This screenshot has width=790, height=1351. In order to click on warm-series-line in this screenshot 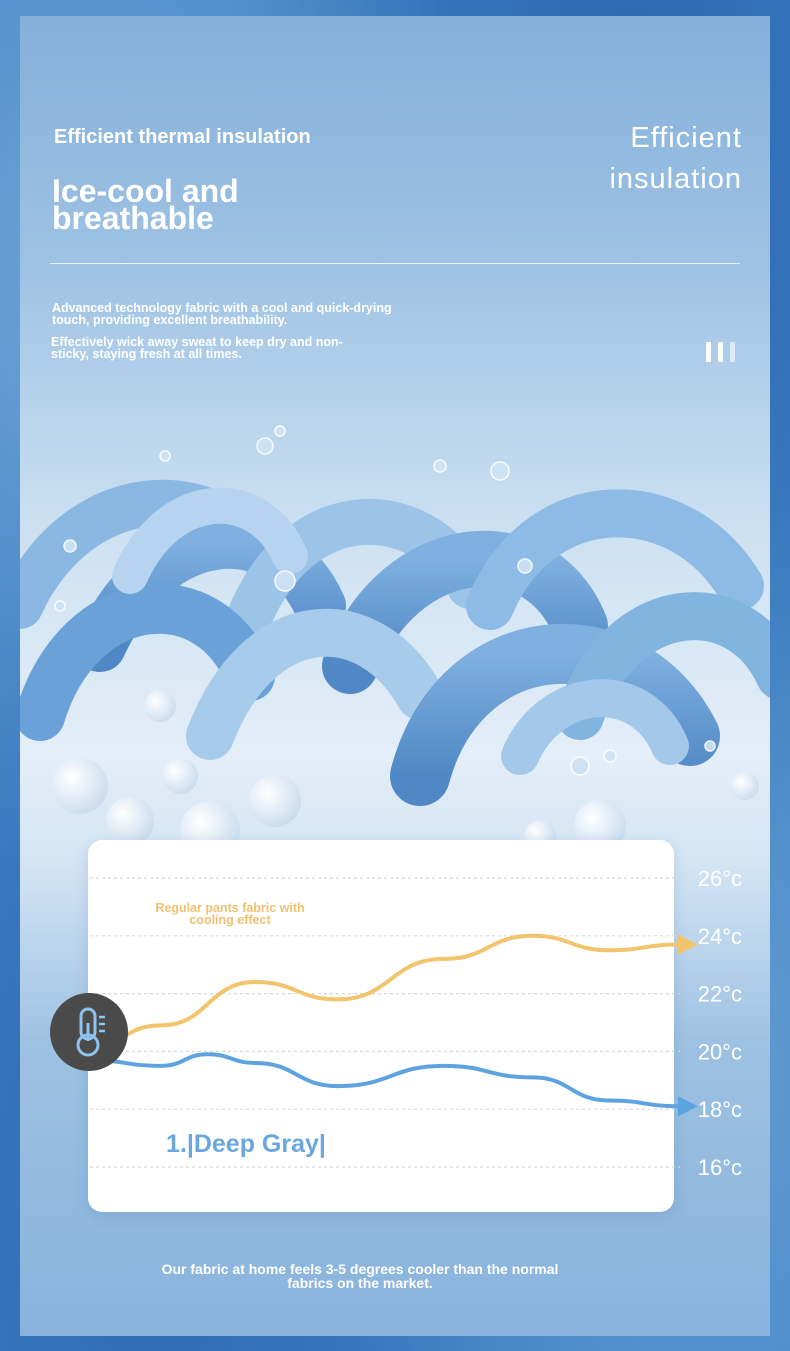, I will do `click(385, 990)`.